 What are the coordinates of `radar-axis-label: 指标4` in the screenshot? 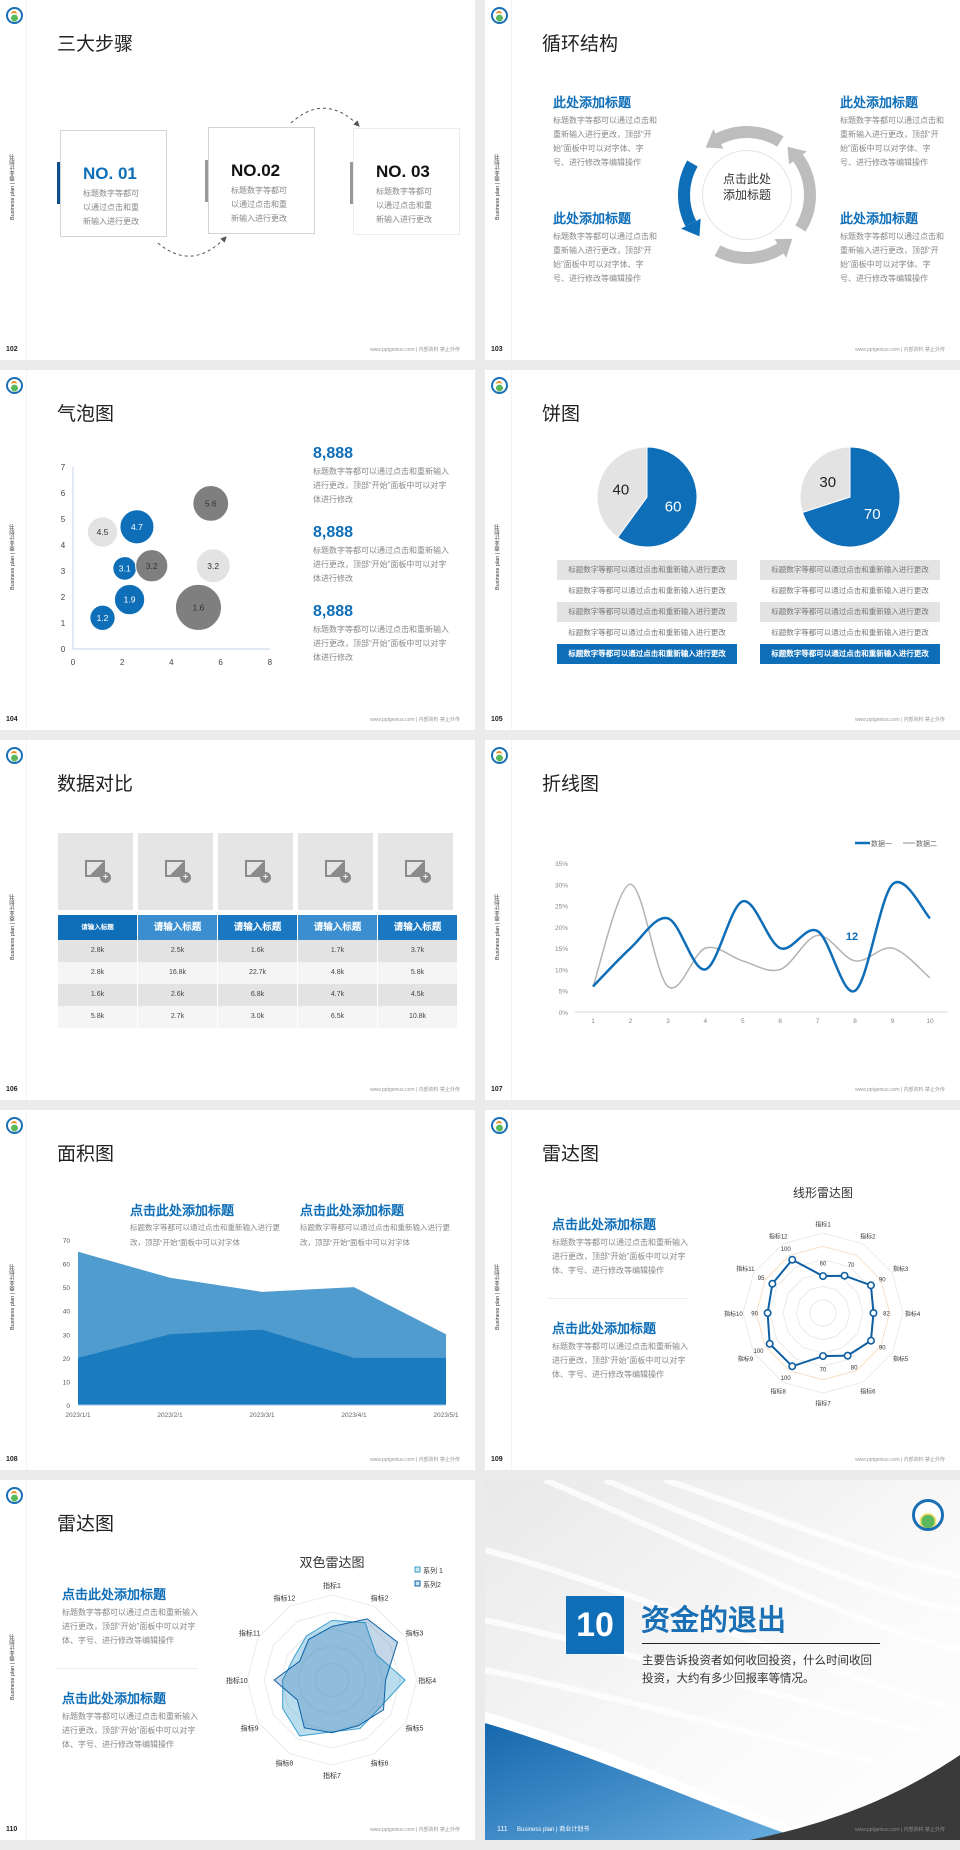 It's located at (427, 1680).